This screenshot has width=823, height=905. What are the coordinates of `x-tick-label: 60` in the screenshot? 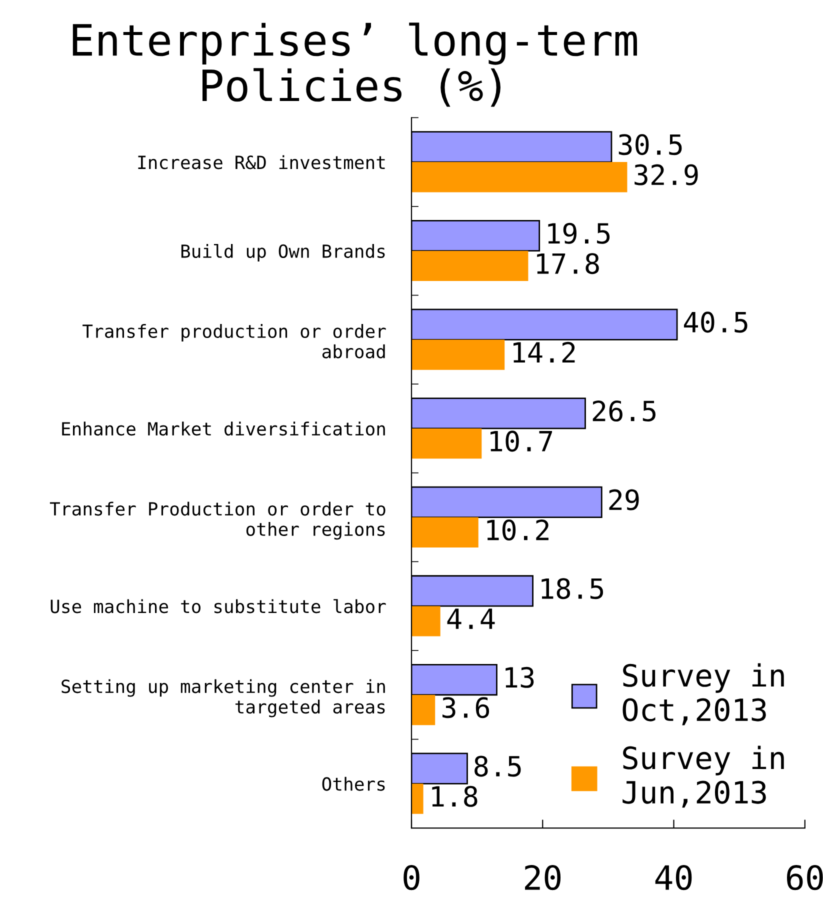 It's located at (804, 877).